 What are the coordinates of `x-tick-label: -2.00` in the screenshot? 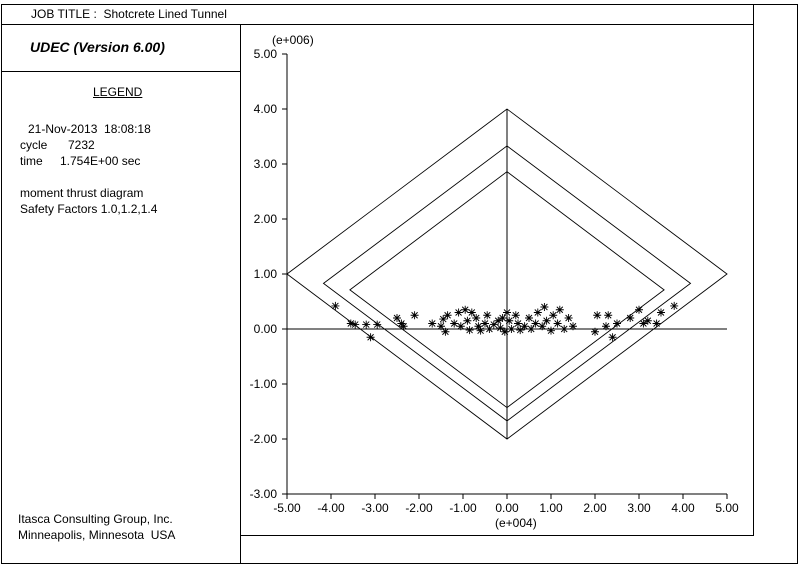 It's located at (419, 508).